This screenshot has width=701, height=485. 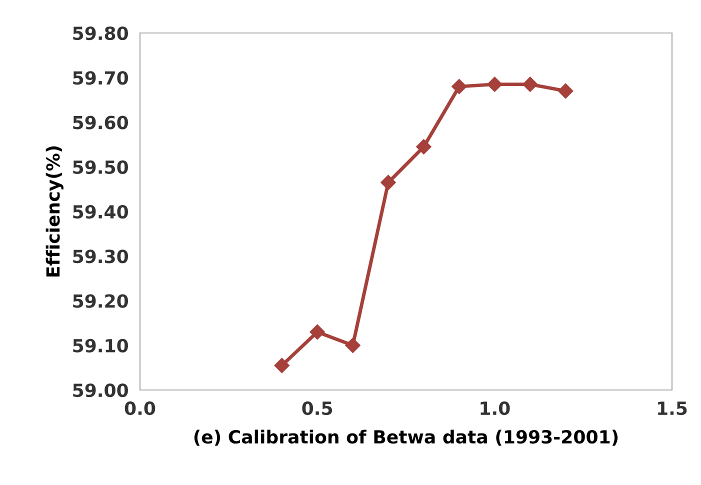 I want to click on y-tick-label: 59.70, so click(x=100, y=78).